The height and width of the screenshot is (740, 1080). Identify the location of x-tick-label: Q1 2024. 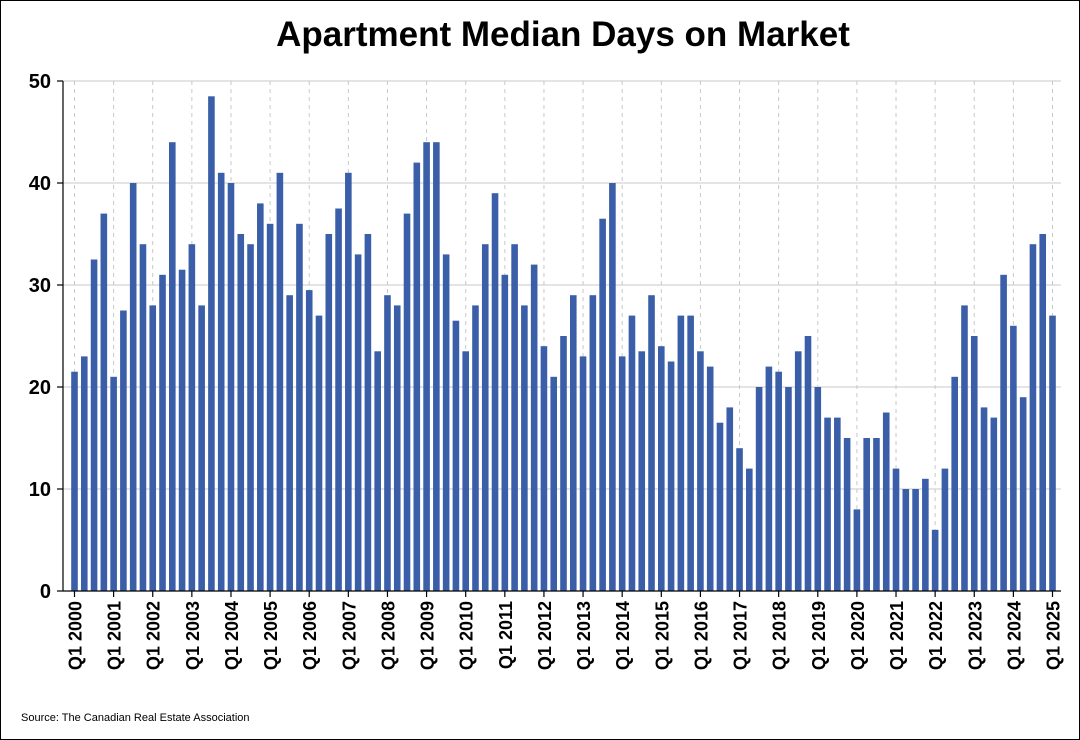
(1014, 635).